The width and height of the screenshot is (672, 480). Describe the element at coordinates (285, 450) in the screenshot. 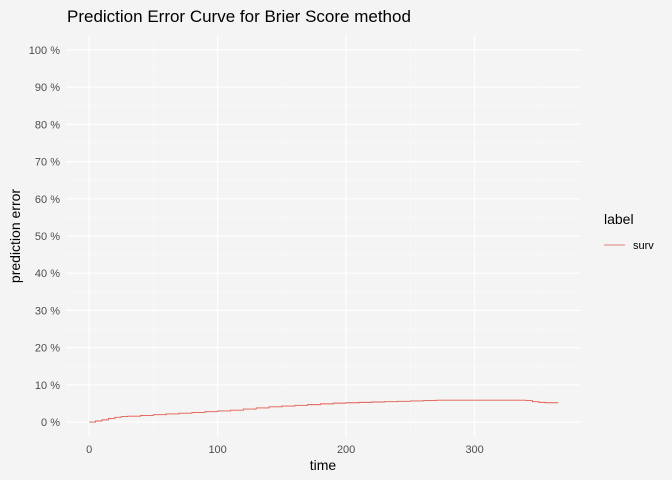

I see `x-axis-ticks: 0 100 200 300` at that location.